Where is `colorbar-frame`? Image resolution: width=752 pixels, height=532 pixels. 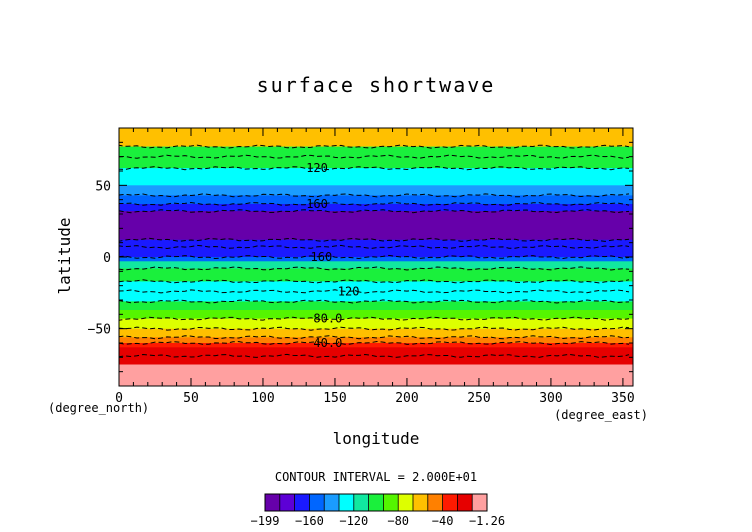 colorbar-frame is located at coordinates (376, 502).